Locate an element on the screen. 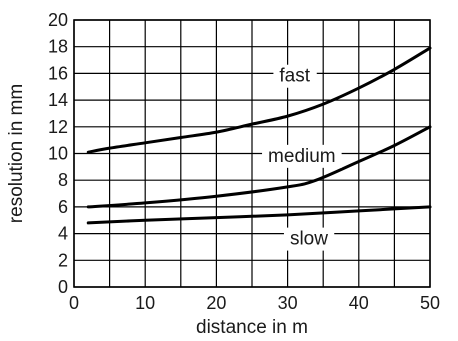 Image resolution: width=458 pixels, height=341 pixels. series-labels: fast medium slow is located at coordinates (302, 157).